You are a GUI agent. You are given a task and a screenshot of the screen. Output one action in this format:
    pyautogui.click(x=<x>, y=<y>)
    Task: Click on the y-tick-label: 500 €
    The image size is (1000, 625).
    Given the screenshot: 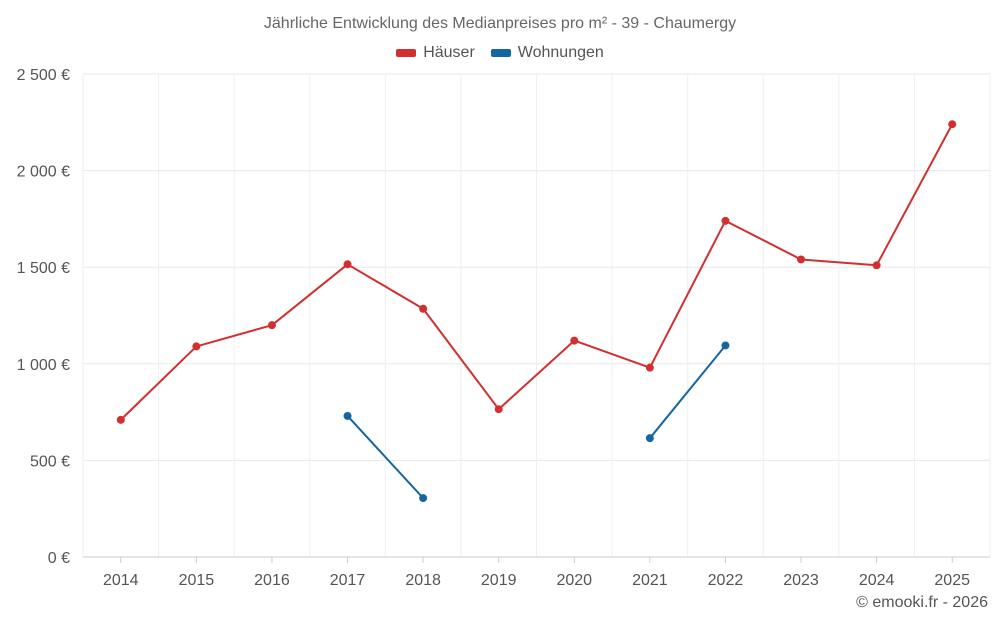 What is the action you would take?
    pyautogui.click(x=50, y=461)
    